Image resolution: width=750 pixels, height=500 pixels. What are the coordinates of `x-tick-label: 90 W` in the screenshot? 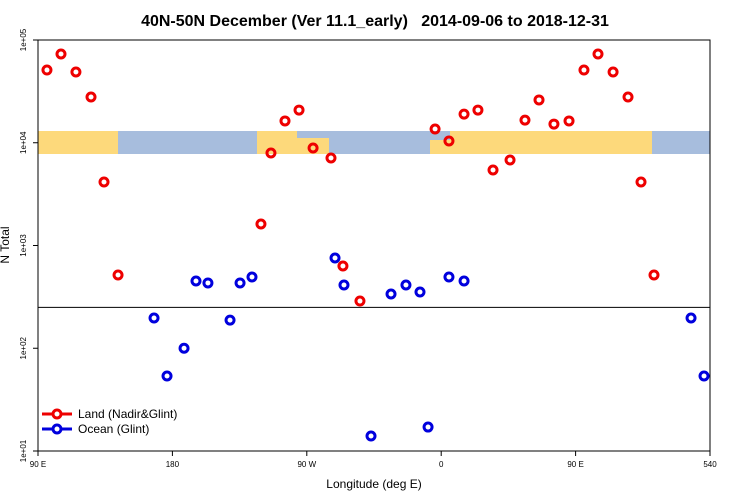 It's located at (306, 464).